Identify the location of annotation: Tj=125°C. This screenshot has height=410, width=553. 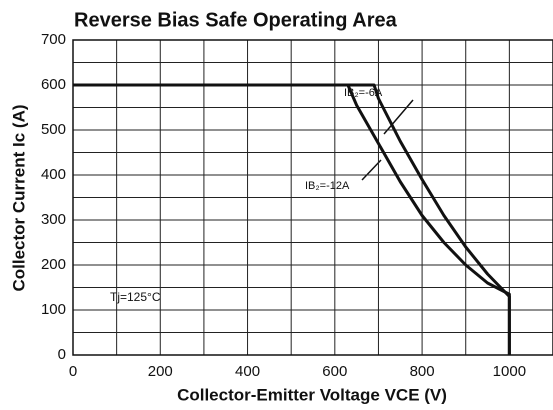
(135, 297).